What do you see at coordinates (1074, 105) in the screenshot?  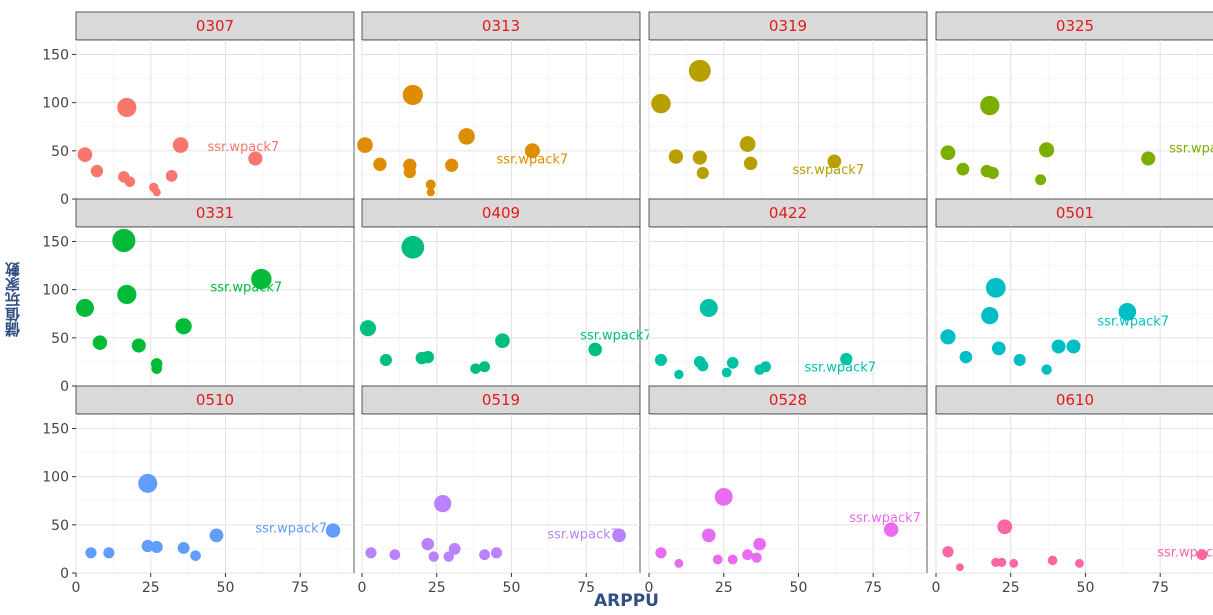 I see `facet-panel-0325: 0325 ssr.wpack7` at bounding box center [1074, 105].